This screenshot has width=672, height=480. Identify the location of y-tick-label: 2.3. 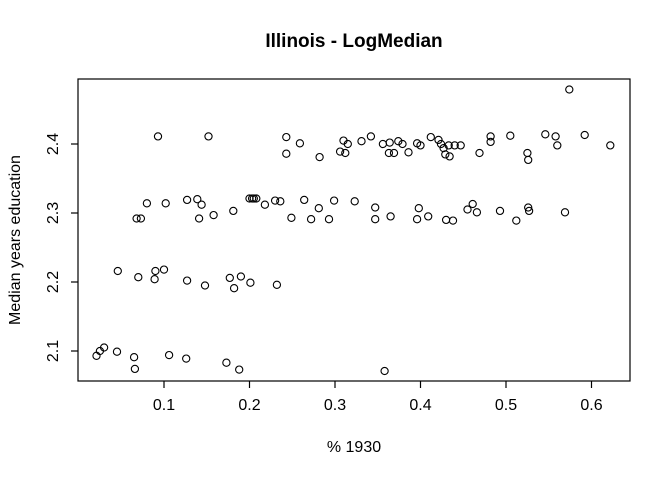
(53, 213).